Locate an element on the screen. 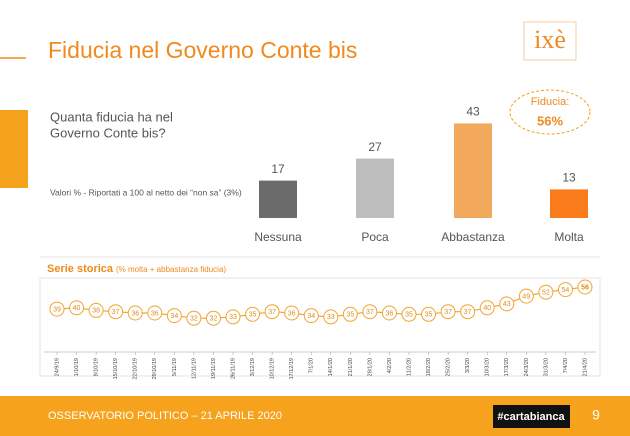 This screenshot has width=630, height=436. category-label: Abbastanza is located at coordinates (473, 237).